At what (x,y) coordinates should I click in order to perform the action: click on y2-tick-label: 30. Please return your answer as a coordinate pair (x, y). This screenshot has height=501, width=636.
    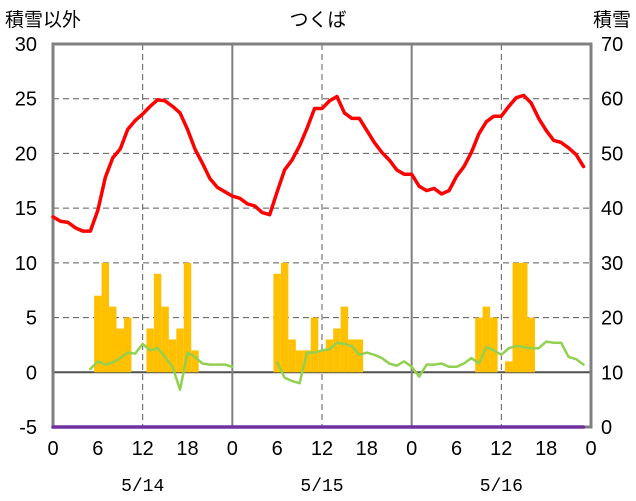
    Looking at the image, I should click on (612, 264).